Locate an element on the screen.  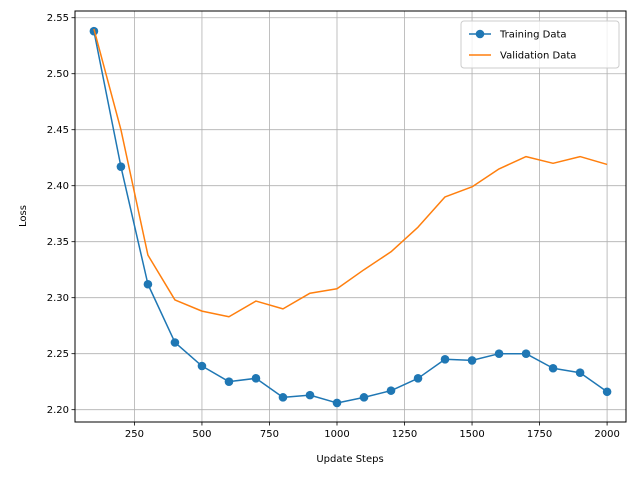
y-tick-label: 2.20 is located at coordinates (58, 410).